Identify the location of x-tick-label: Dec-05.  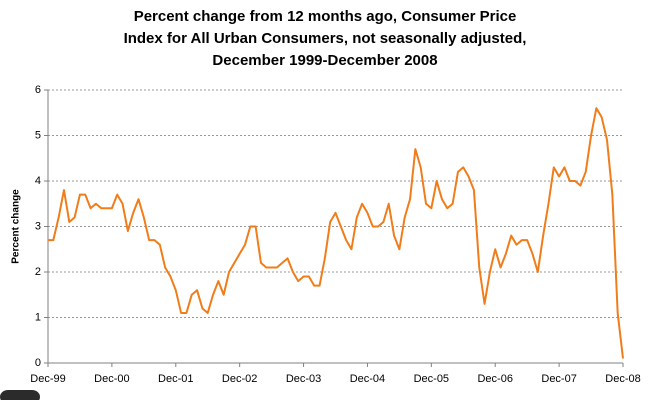
(431, 379).